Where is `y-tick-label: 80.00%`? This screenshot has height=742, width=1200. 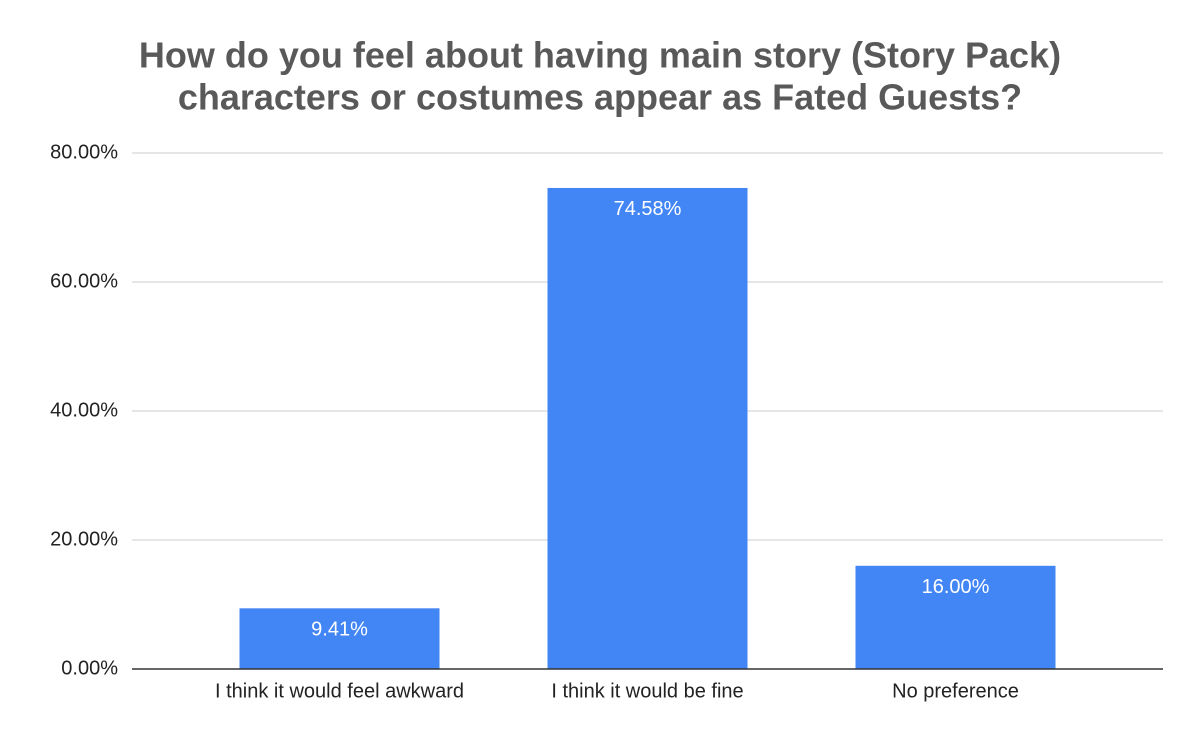
y-tick-label: 80.00% is located at coordinates (84, 152).